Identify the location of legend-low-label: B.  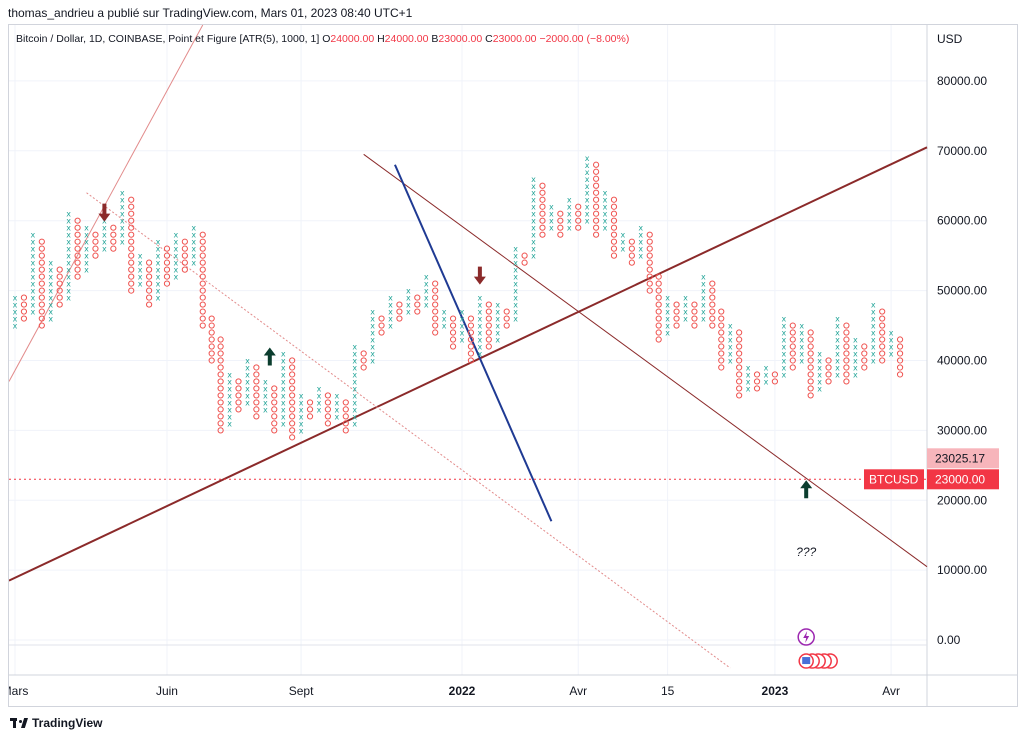
(435, 39).